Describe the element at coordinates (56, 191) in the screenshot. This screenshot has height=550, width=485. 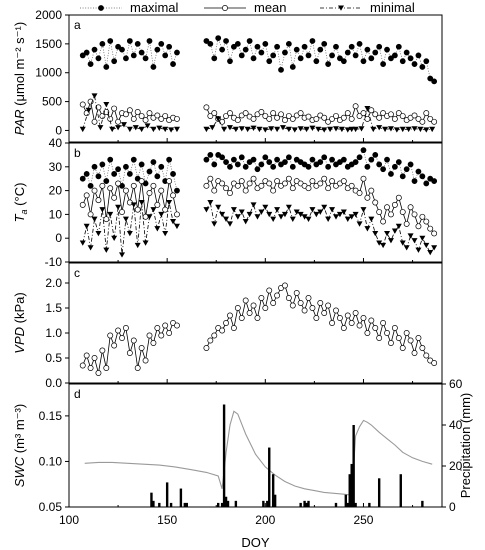
I see `y-tick-label: 20` at that location.